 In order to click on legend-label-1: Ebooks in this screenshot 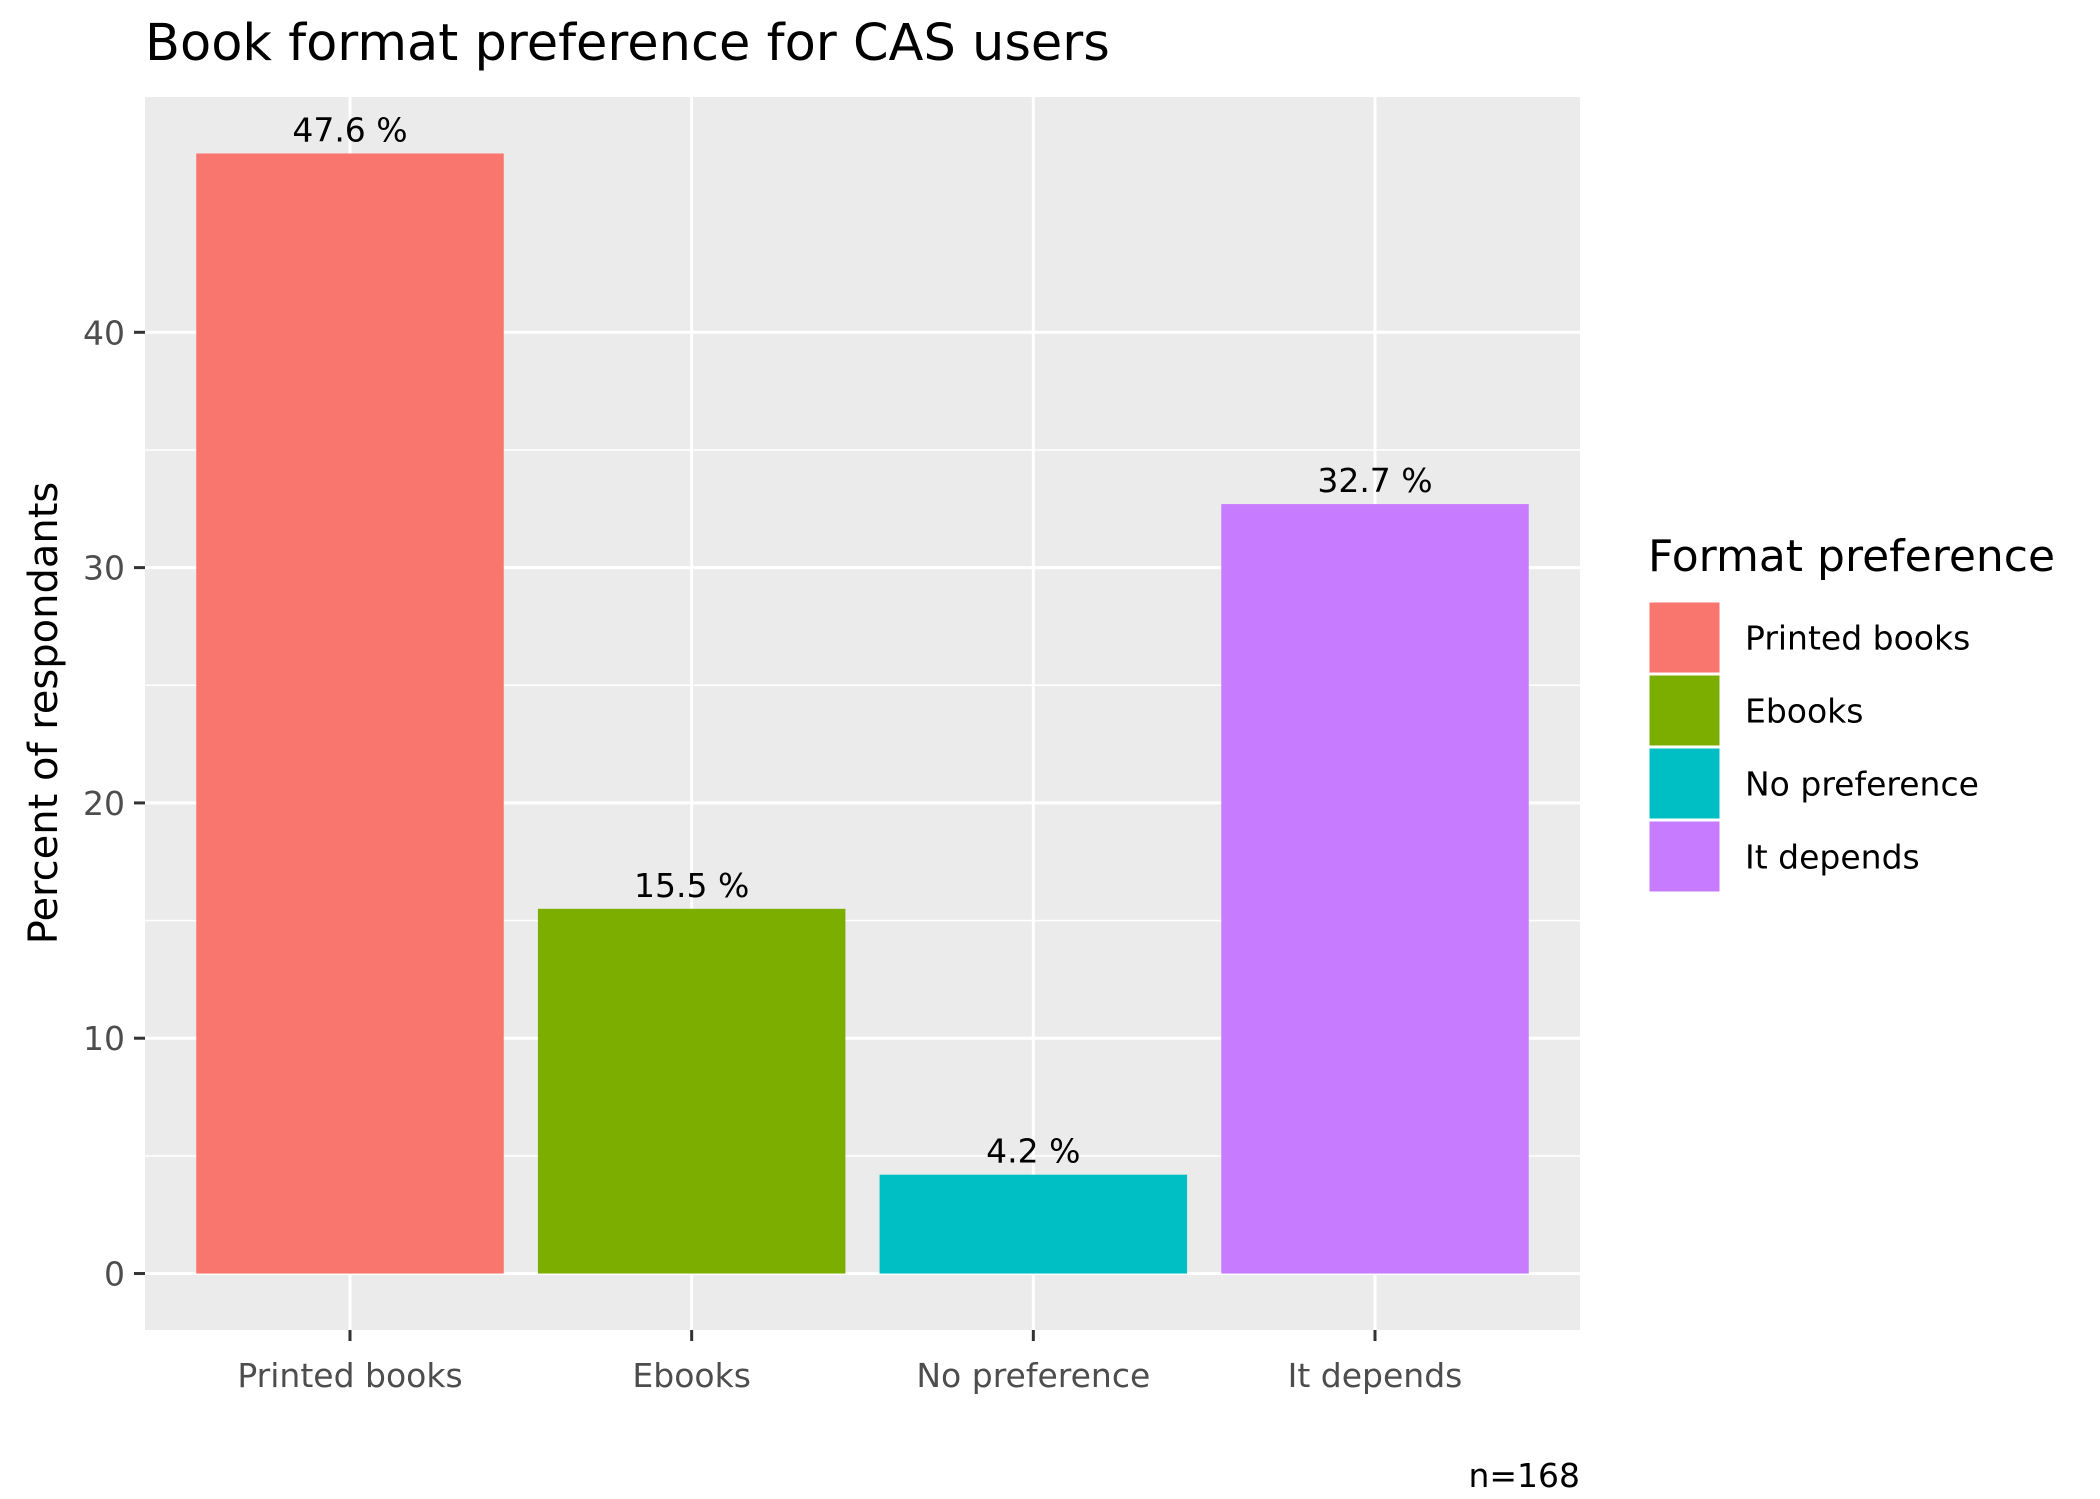, I will do `click(1804, 711)`.